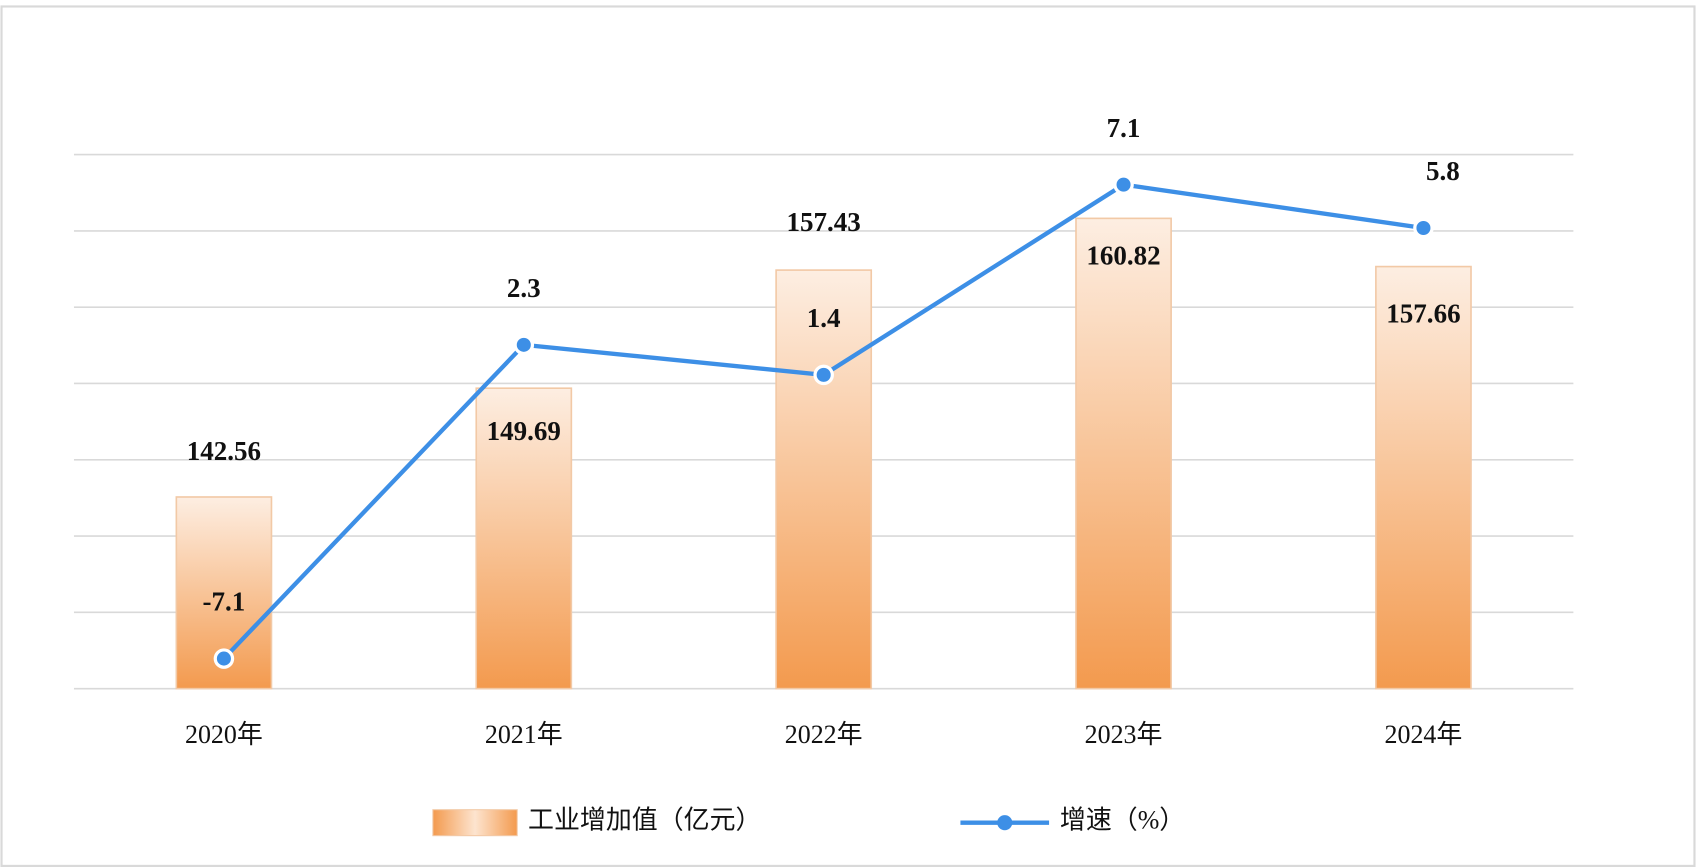 This screenshot has height=867, width=1696. I want to click on bar-value-label: 160.82, so click(1123, 256).